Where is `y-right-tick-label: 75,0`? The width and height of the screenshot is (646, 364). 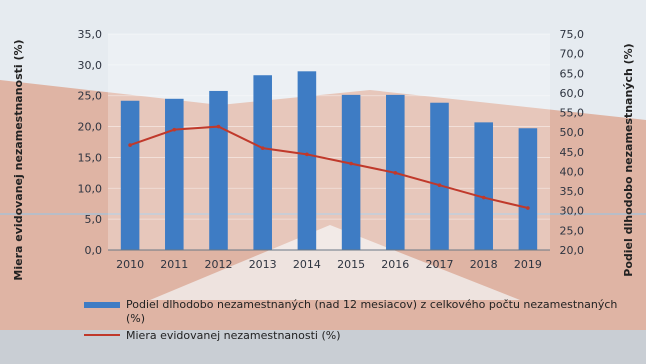
y-right-tick-label: 75,0 is located at coordinates (572, 34).